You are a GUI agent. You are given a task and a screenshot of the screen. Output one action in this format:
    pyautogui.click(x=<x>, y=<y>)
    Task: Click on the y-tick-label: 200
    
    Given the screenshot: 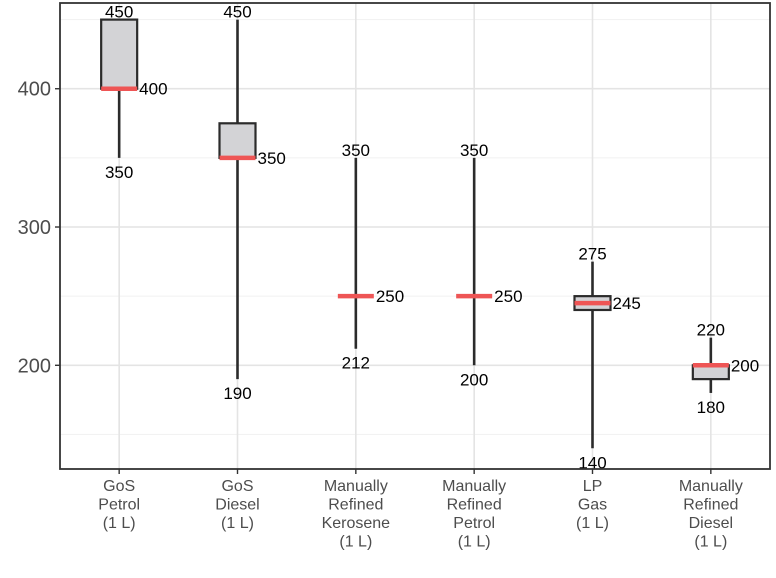 What is the action you would take?
    pyautogui.click(x=34, y=366)
    